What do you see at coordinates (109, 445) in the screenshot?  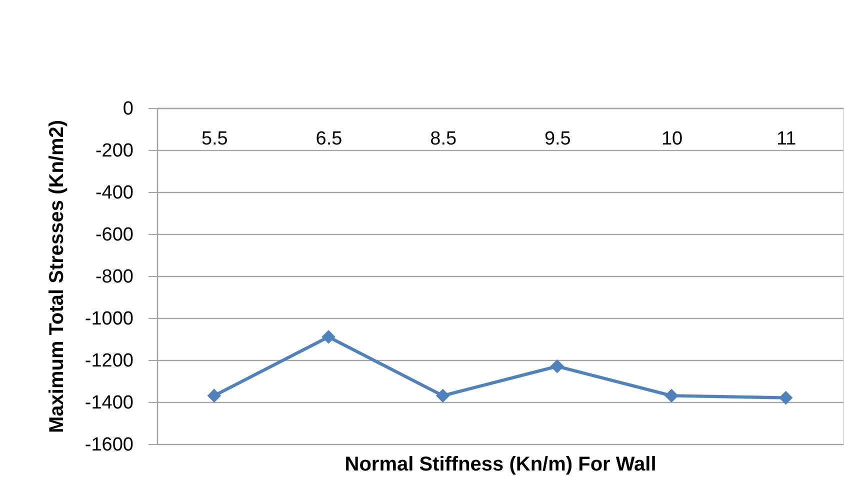 I see `y-tick-label: -1600` at bounding box center [109, 445].